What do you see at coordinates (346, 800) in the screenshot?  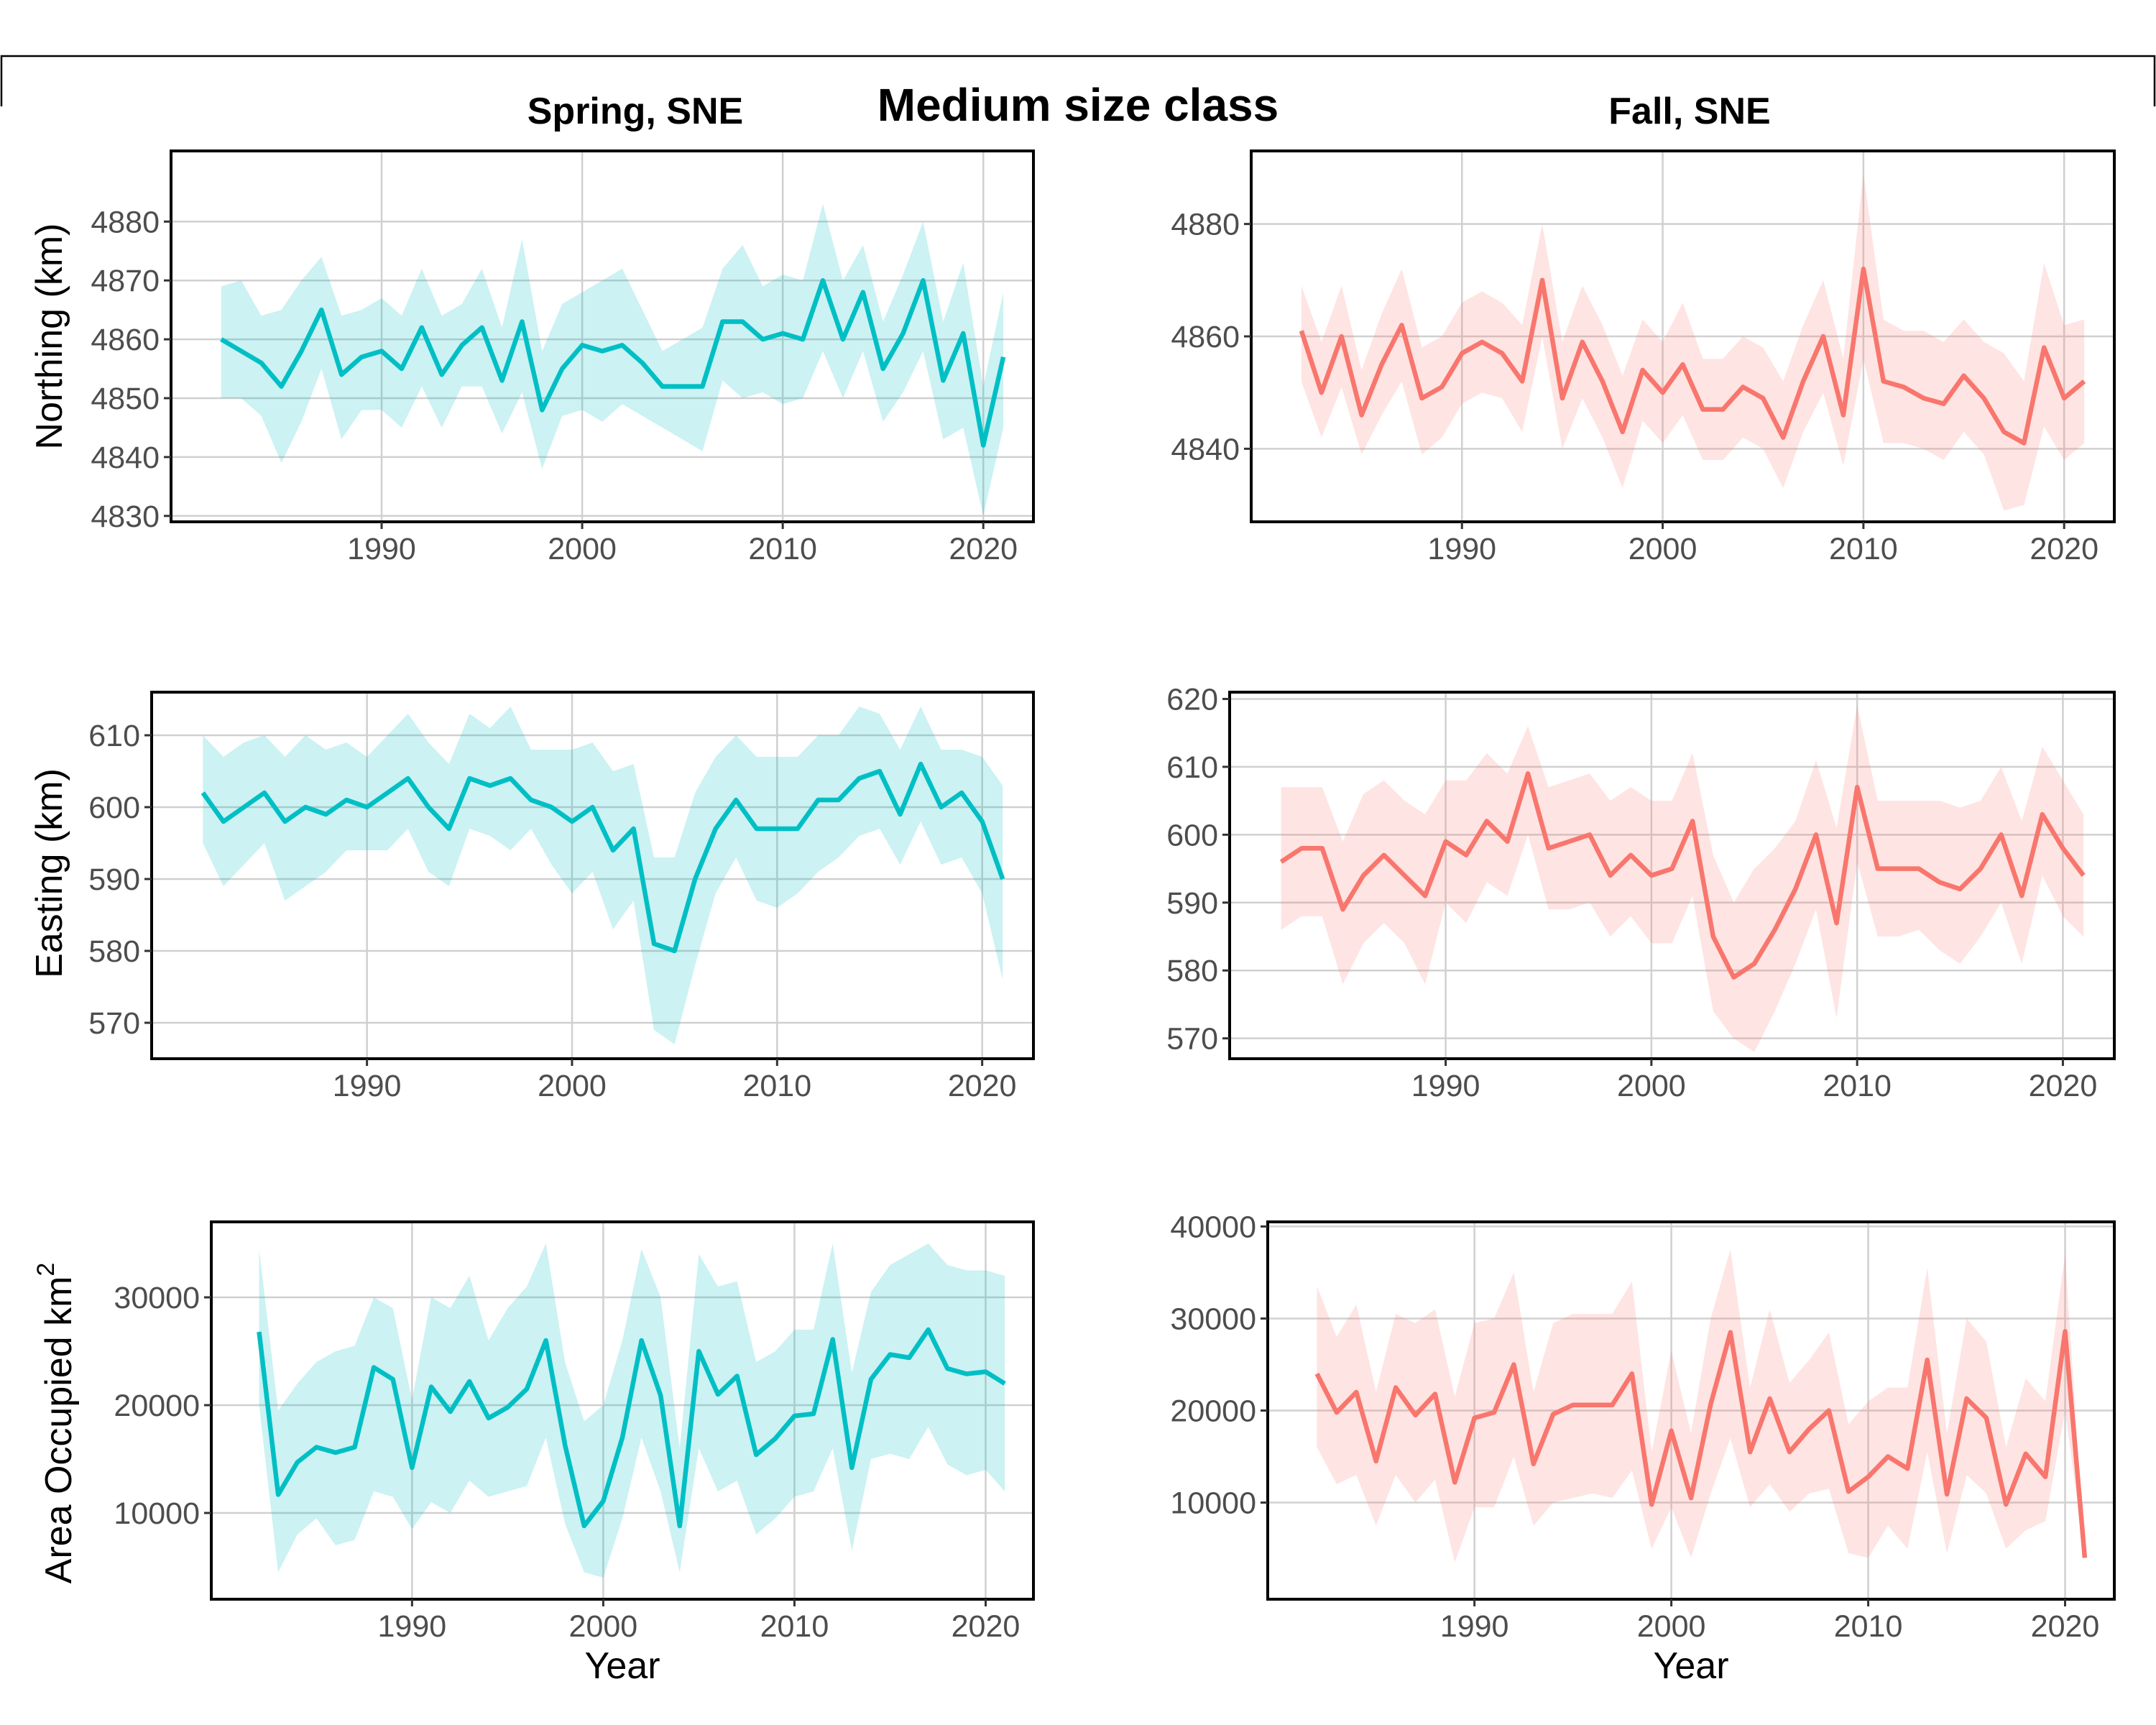 I see `data-point-1989` at bounding box center [346, 800].